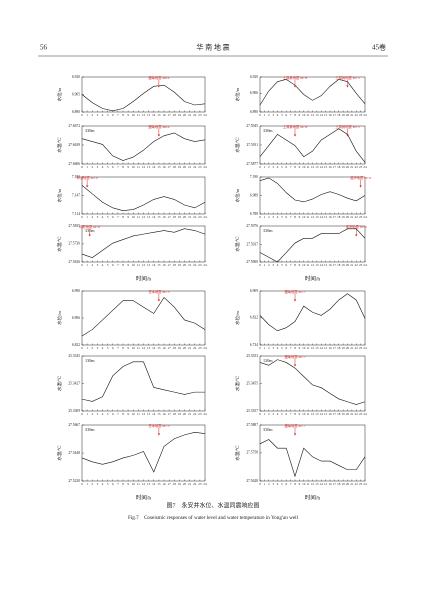 This screenshot has width=427, height=599. What do you see at coordinates (252, 145) in the screenshot?
I see `y-tick-label: 27.5911` at bounding box center [252, 145].